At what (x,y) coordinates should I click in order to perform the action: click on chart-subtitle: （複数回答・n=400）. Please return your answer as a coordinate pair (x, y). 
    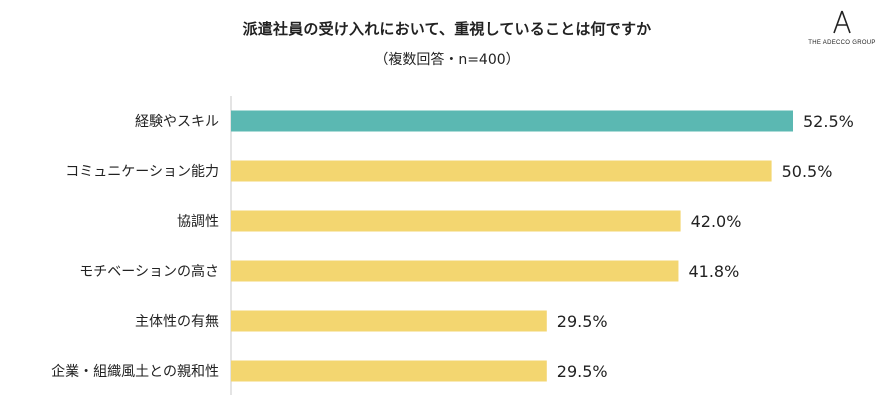
    Looking at the image, I should click on (447, 60).